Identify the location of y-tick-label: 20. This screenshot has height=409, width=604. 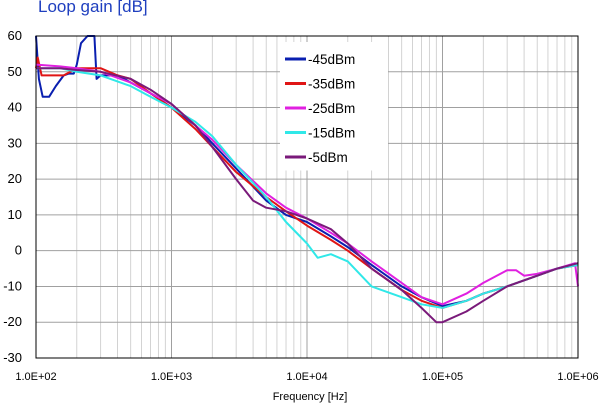
(15, 178).